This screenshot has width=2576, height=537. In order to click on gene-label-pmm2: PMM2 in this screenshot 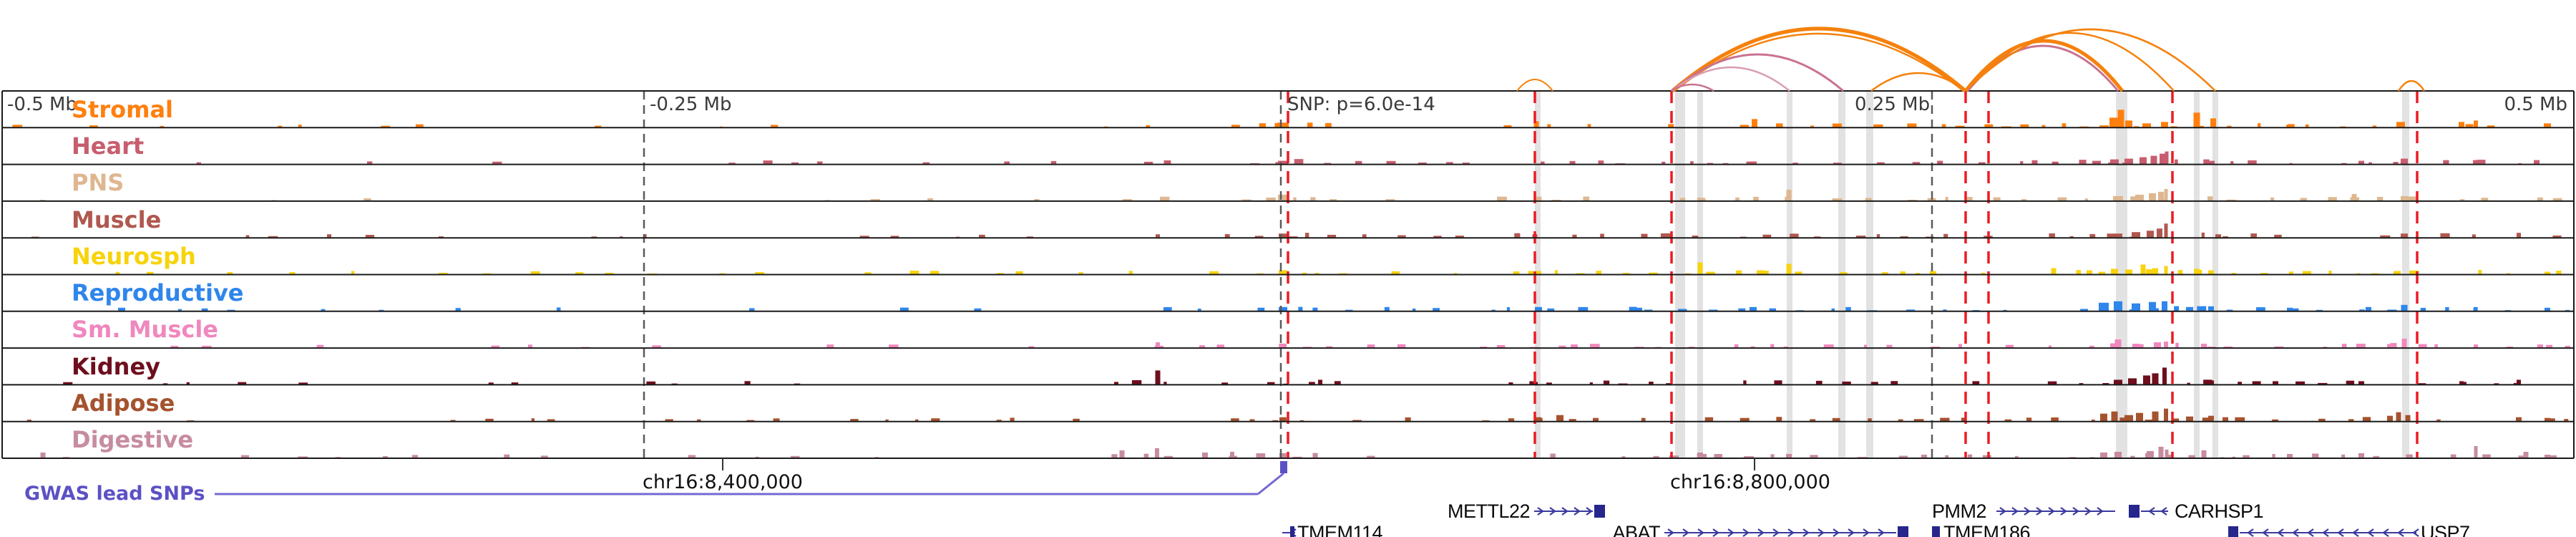, I will do `click(1959, 511)`.